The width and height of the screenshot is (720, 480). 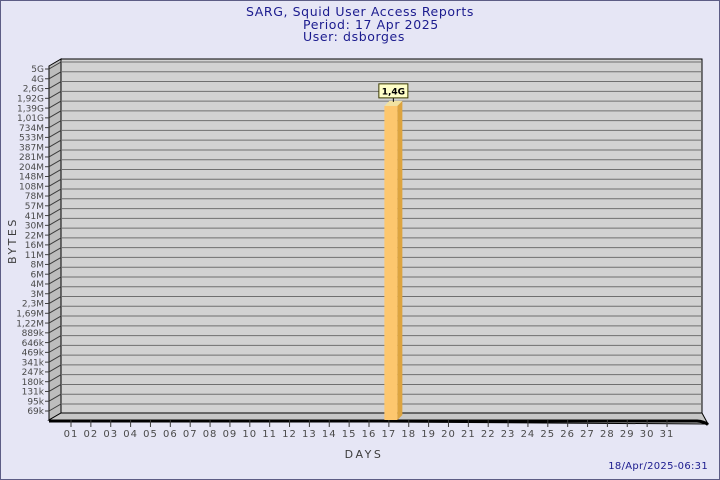 I want to click on x-tick-label: 12, so click(x=289, y=434).